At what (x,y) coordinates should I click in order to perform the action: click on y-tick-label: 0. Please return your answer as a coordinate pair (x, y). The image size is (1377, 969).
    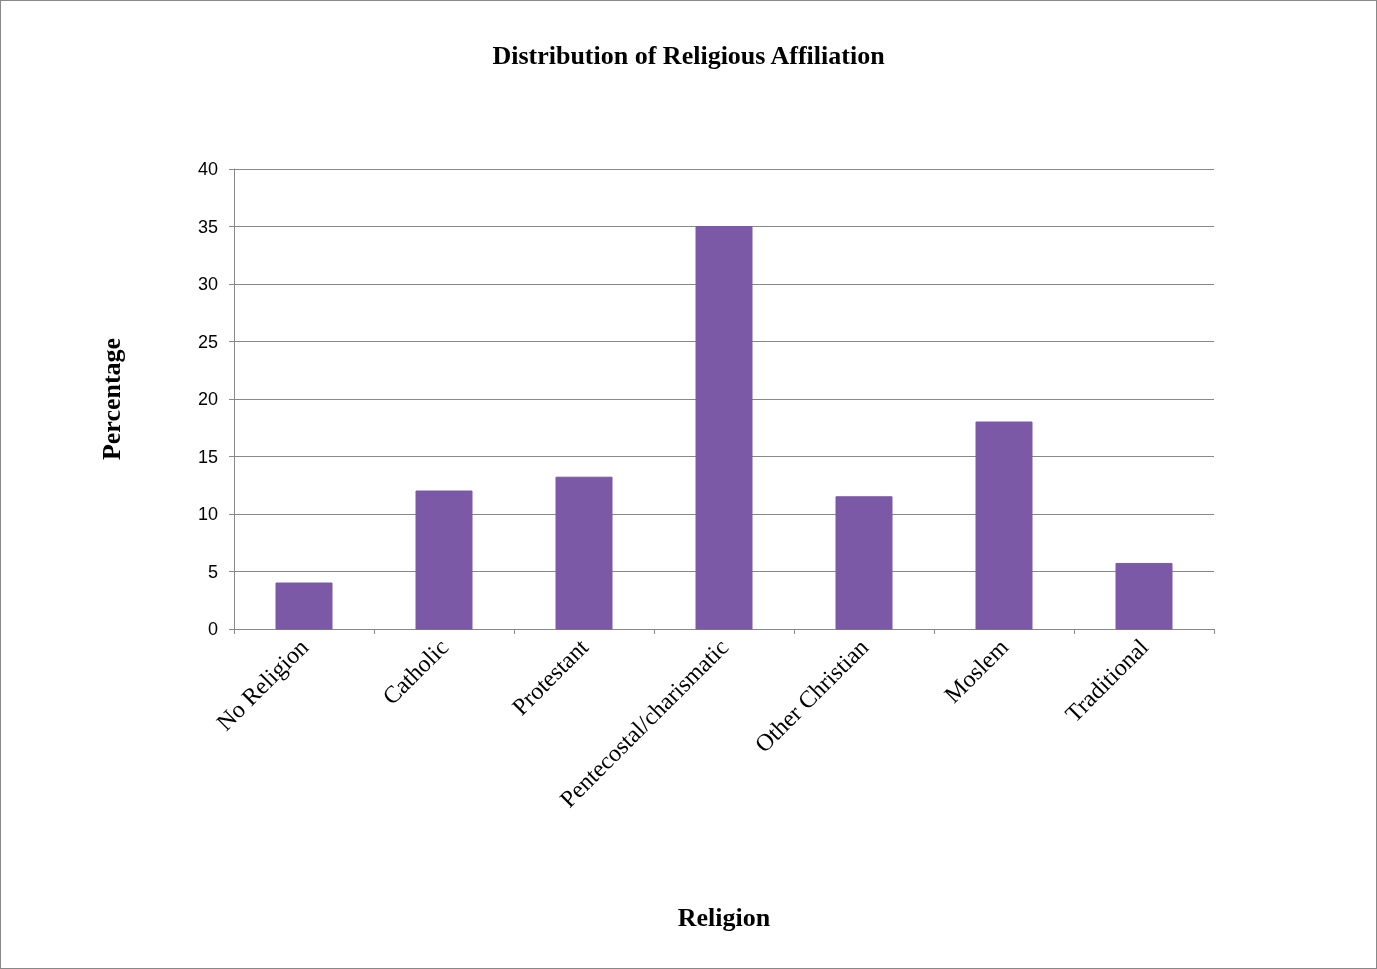
    Looking at the image, I should click on (212, 629).